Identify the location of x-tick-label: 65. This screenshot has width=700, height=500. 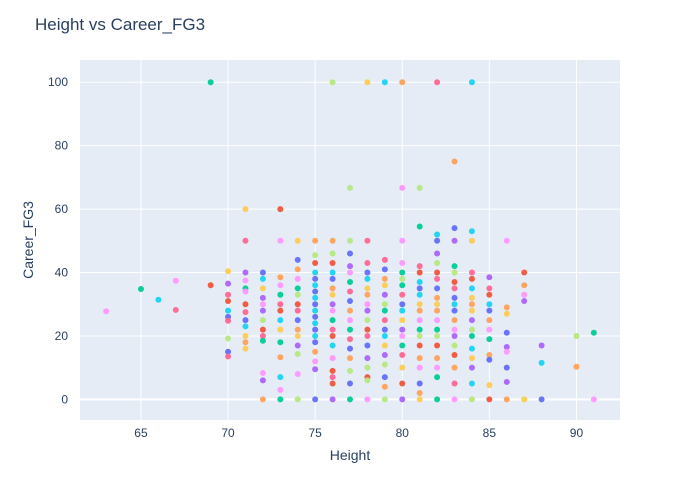
(141, 433).